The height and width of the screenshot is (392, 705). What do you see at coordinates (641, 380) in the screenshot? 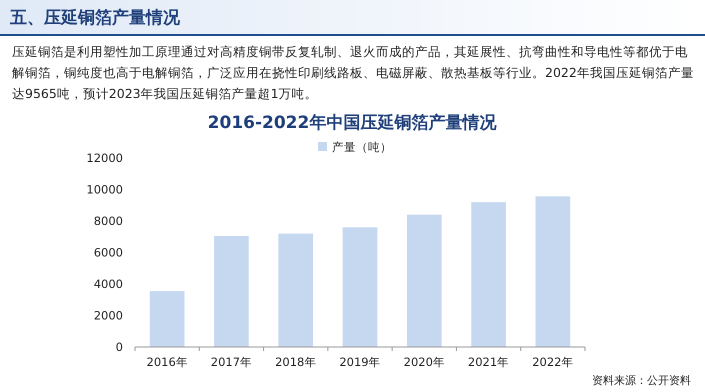
I see `text: 资料来源：公开资料` at bounding box center [641, 380].